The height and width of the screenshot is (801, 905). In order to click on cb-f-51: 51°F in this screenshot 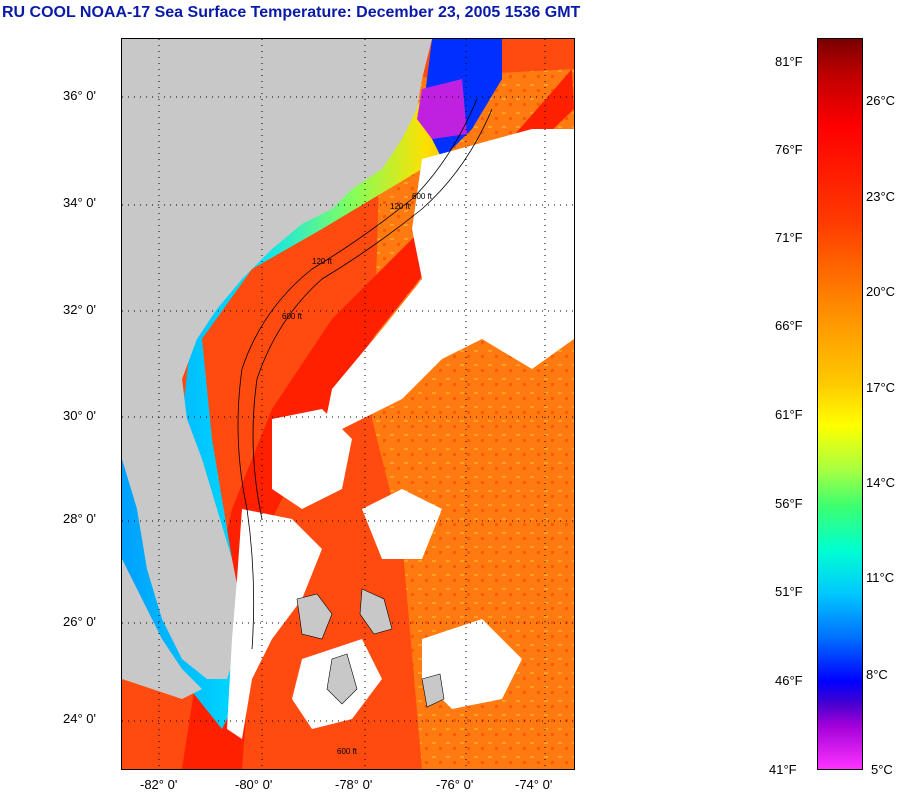, I will do `click(789, 591)`.